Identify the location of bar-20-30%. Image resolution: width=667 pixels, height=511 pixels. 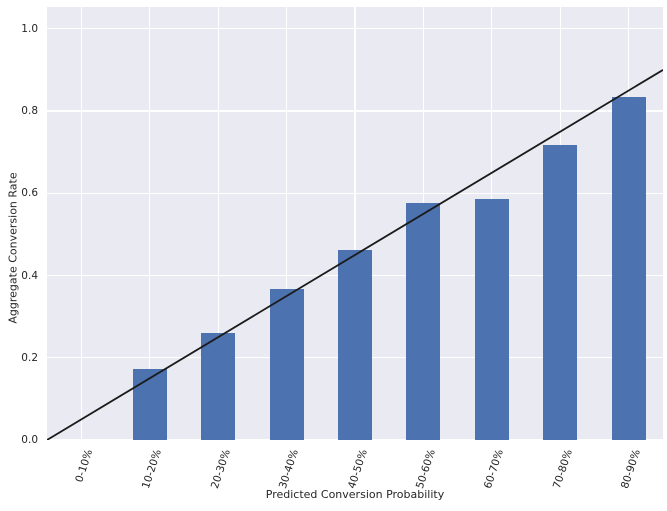
(218, 386).